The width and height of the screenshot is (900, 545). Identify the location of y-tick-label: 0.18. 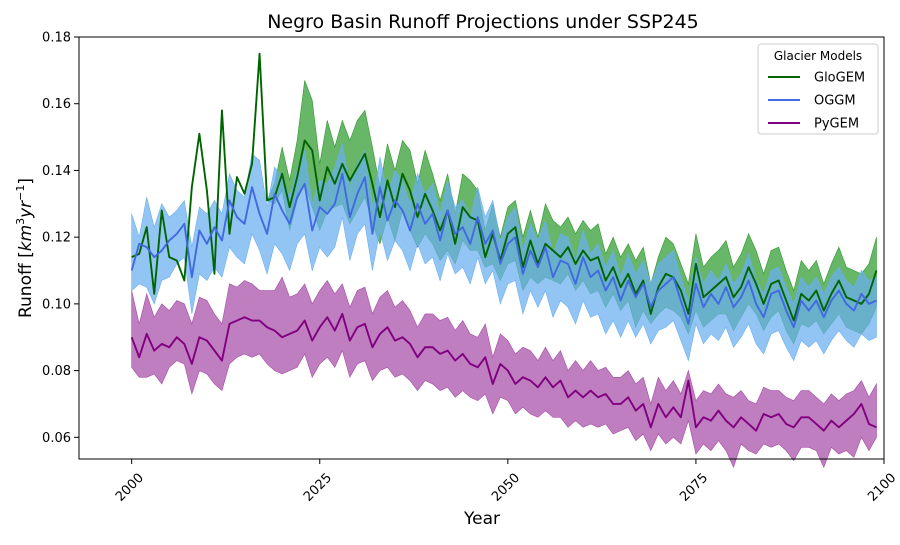
(56, 38).